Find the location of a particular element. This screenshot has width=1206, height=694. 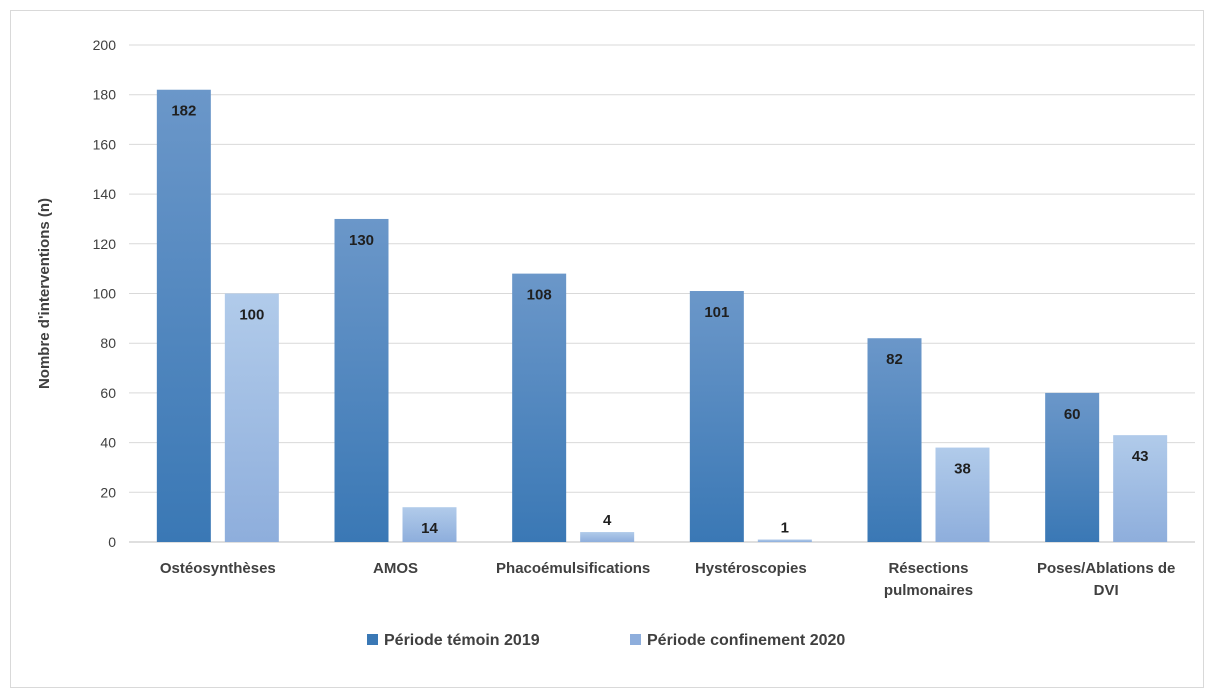

x-tick-label: Ostéosynthèses is located at coordinates (218, 568).